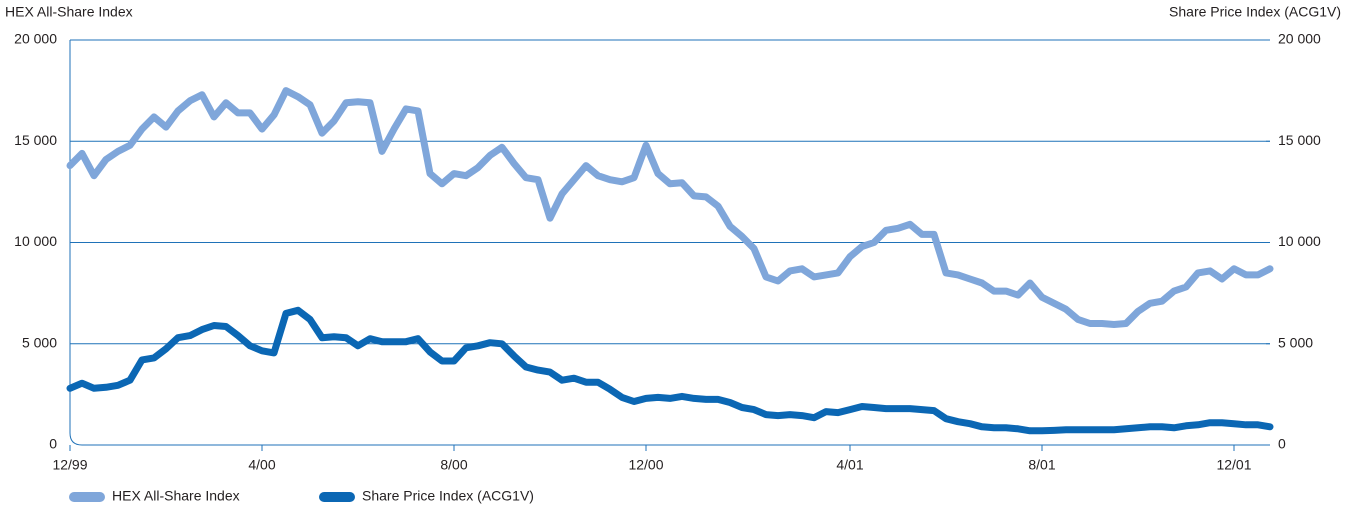 This screenshot has height=511, width=1346. I want to click on y-tick-label: 0, so click(53, 444).